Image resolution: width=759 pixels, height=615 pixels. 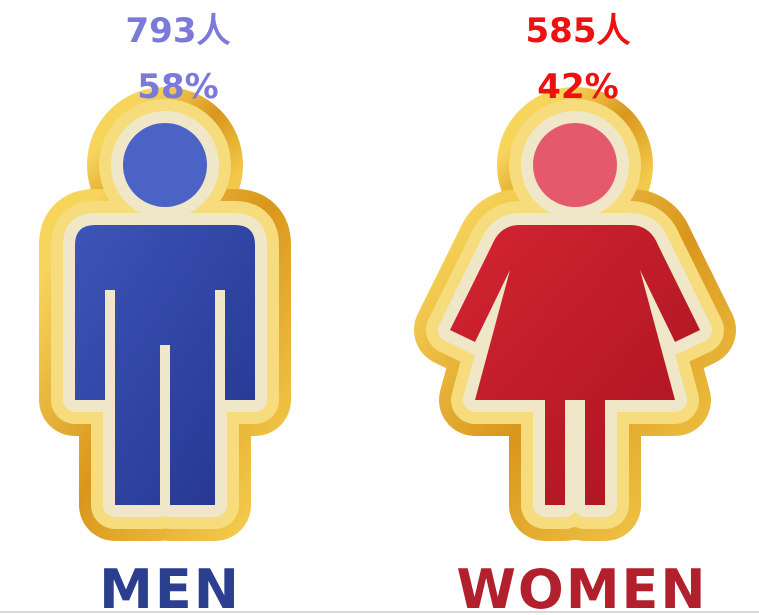 I want to click on men-label: MEN, so click(x=170, y=586).